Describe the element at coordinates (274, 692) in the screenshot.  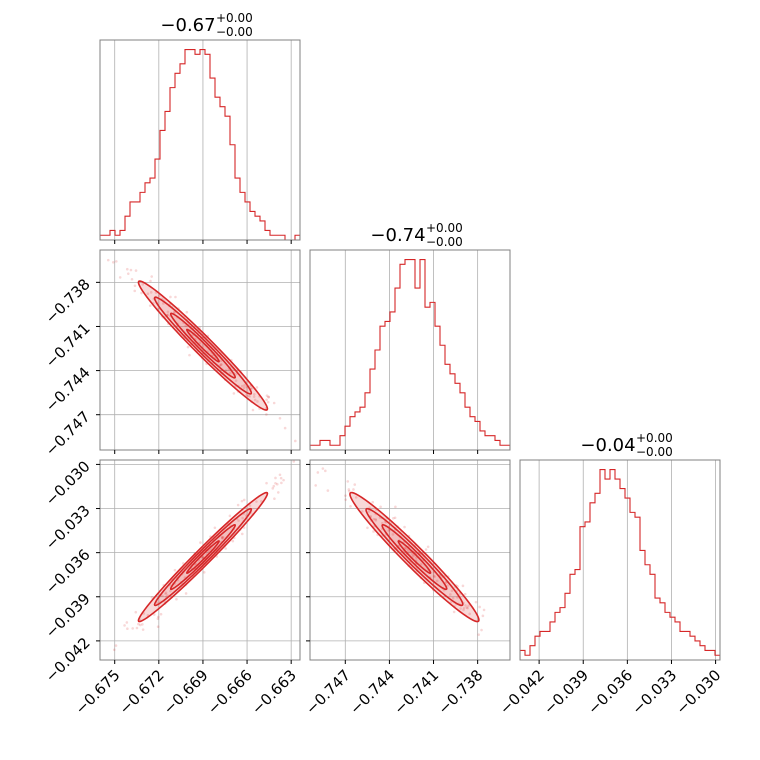
I see `x-tick-label: −0.663` at that location.